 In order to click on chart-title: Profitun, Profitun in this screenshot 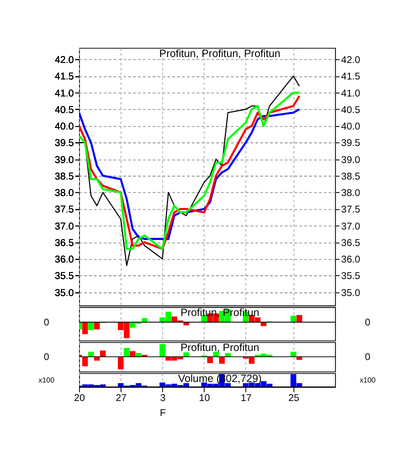, I will do `click(220, 348)`.